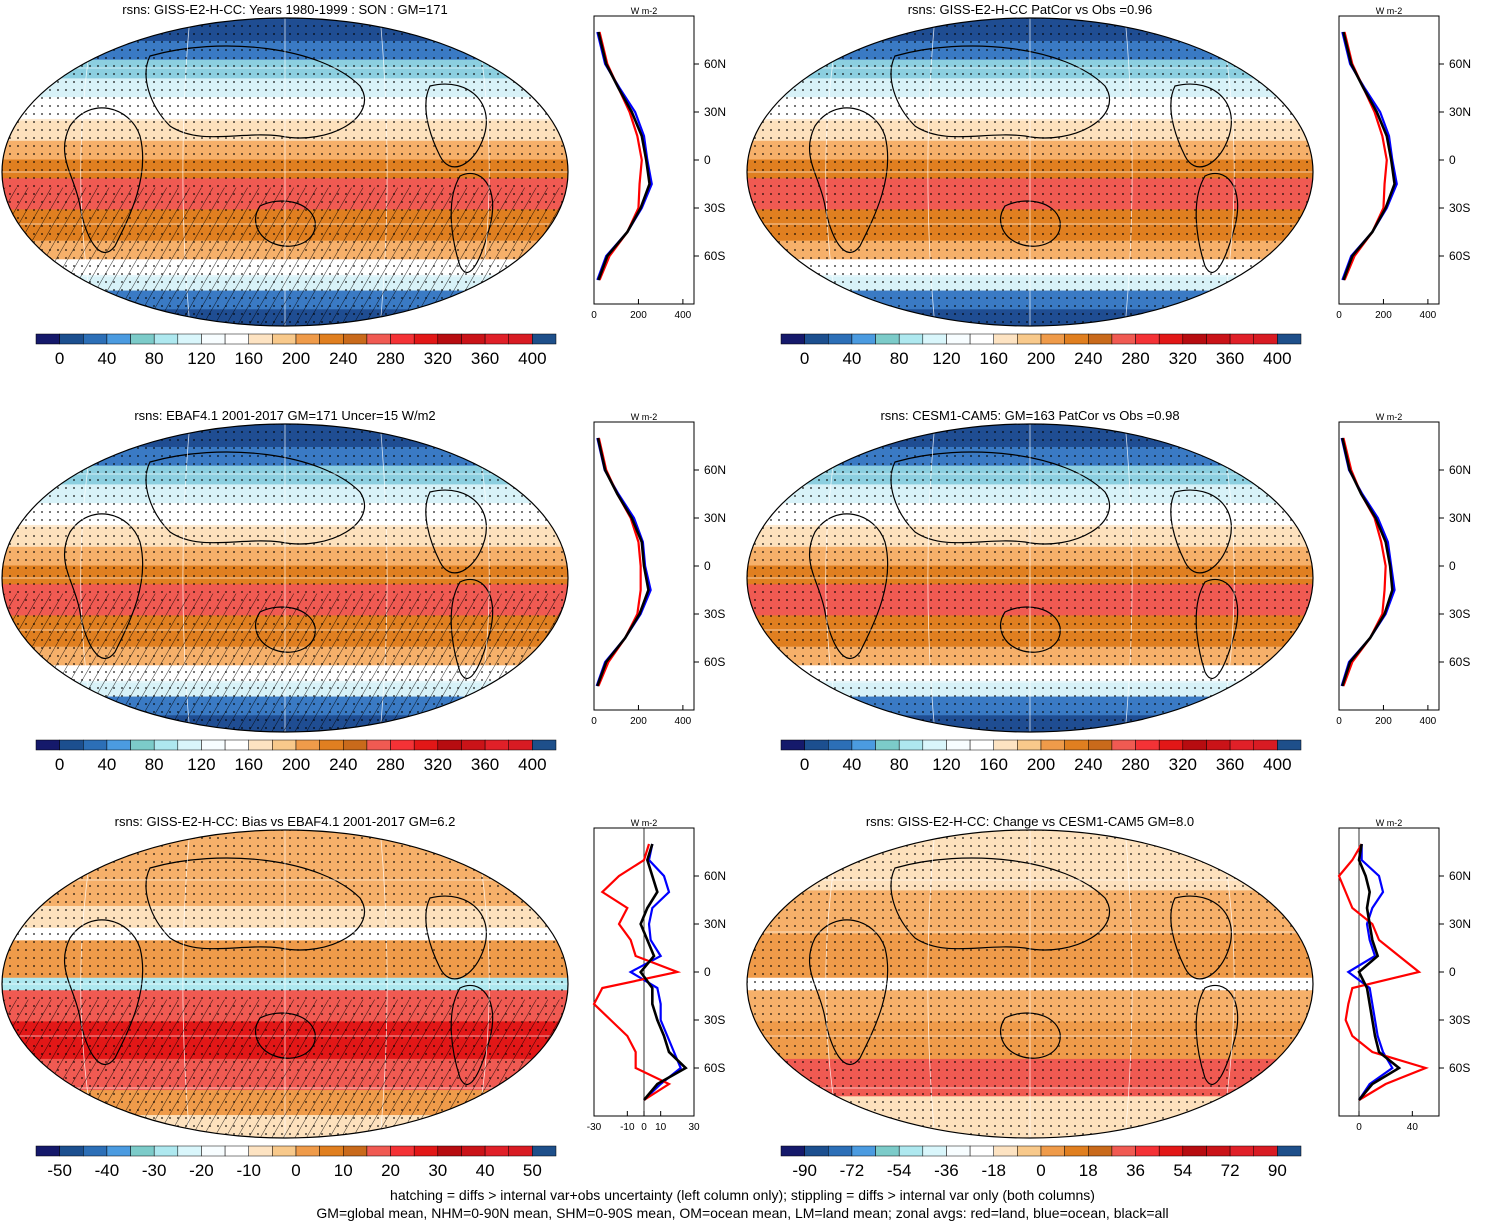 The width and height of the screenshot is (1485, 1221). I want to click on x-tick-label: 10, so click(661, 1127).